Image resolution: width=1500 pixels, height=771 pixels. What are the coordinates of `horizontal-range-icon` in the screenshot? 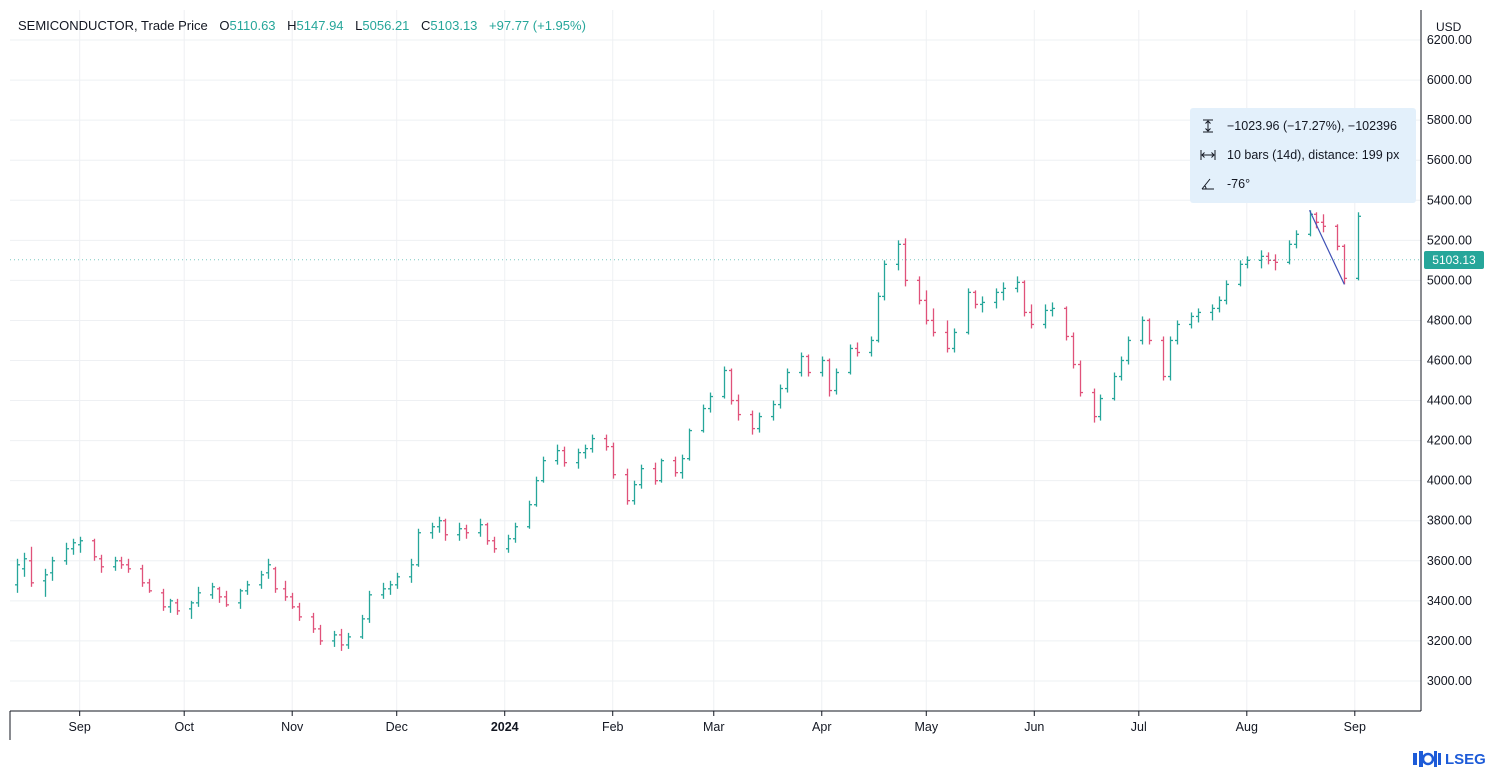 It's located at (1208, 155).